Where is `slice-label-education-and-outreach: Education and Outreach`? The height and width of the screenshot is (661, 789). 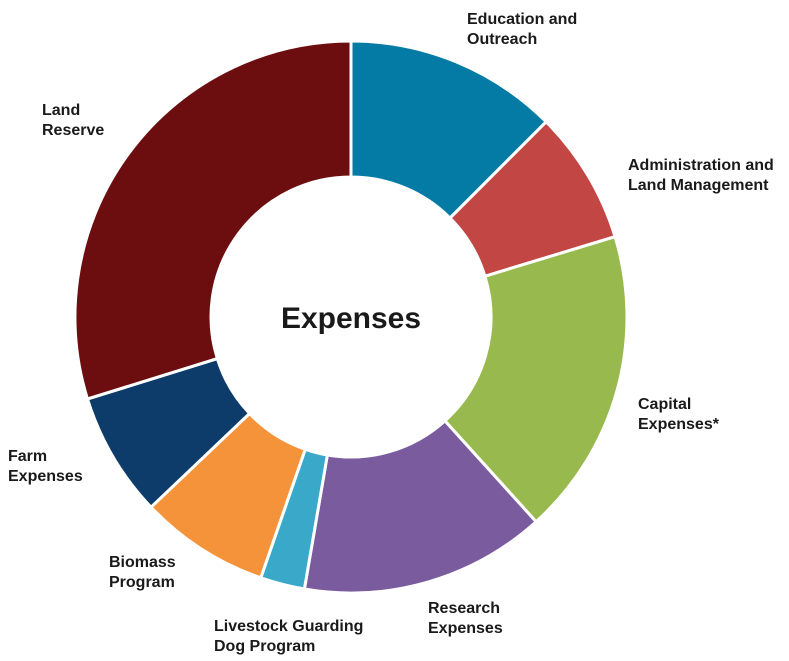 slice-label-education-and-outreach: Education and Outreach is located at coordinates (522, 29).